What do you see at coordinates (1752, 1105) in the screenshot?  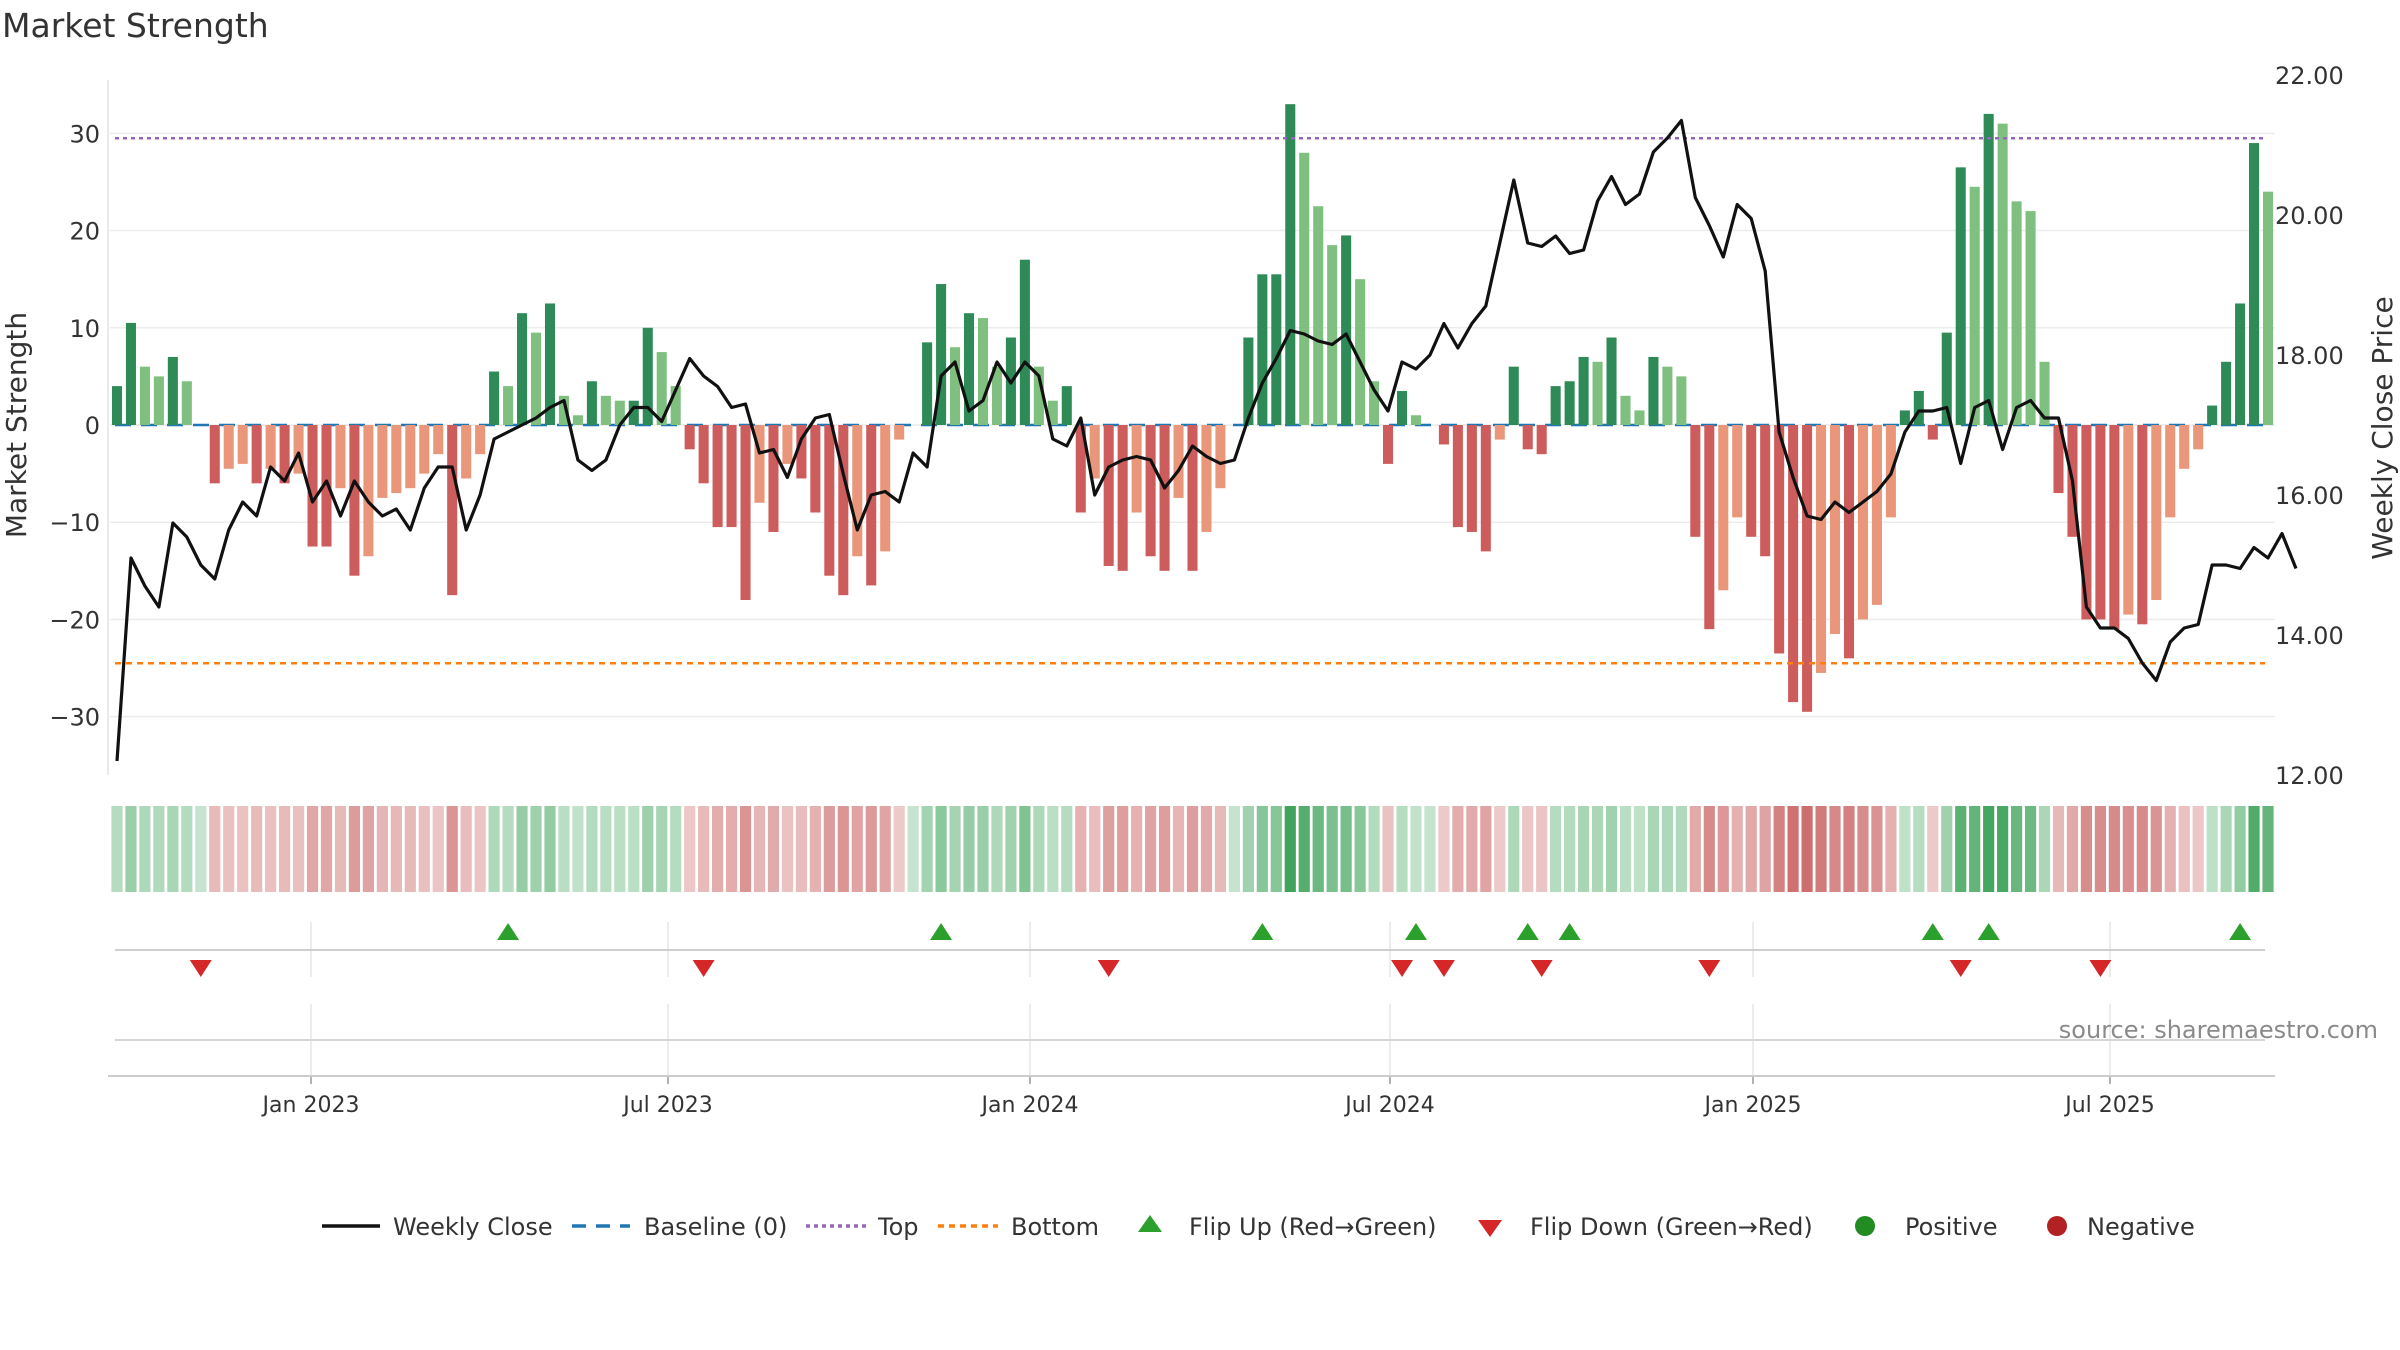 I see `x-tick-label: Jan 2025` at bounding box center [1752, 1105].